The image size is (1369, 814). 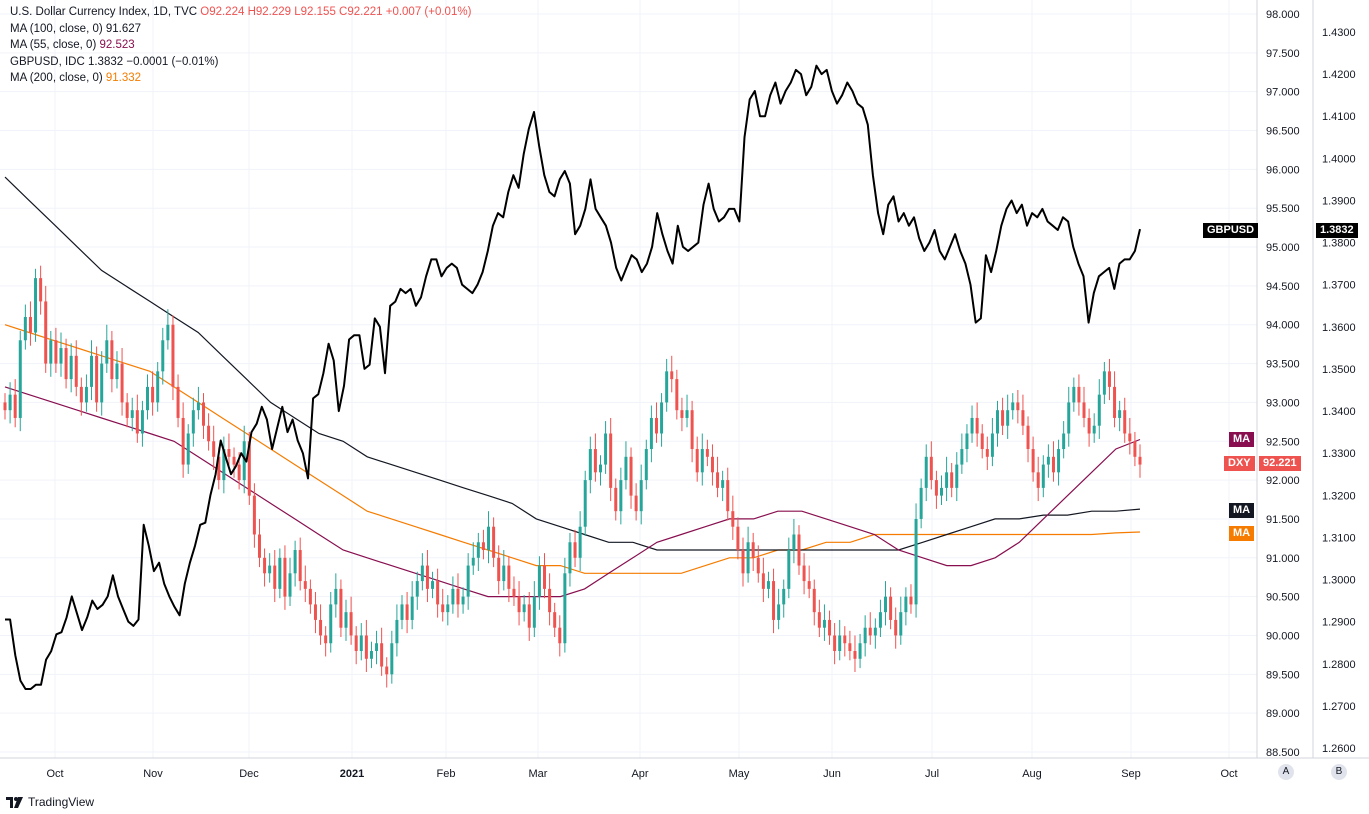 What do you see at coordinates (72, 45) in the screenshot?
I see `legend-ma55: MA (55, close, 0) 92.523` at bounding box center [72, 45].